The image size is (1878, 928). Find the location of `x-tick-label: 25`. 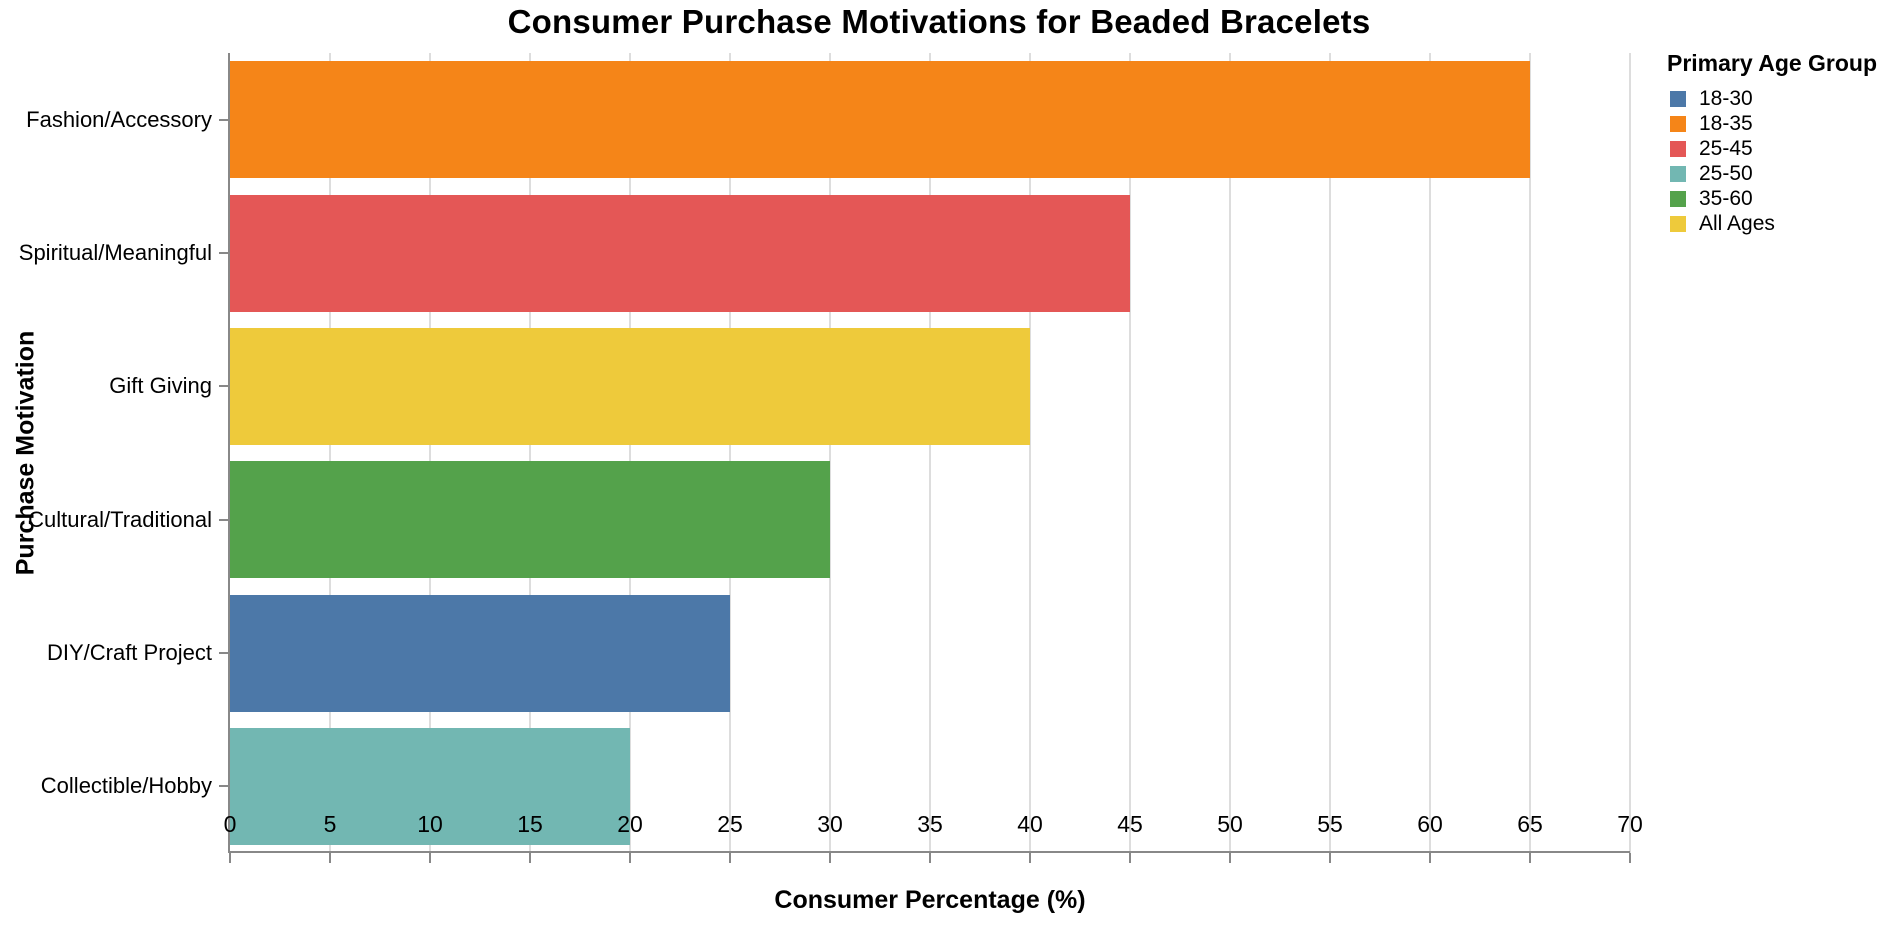

x-tick-label: 25 is located at coordinates (730, 824).